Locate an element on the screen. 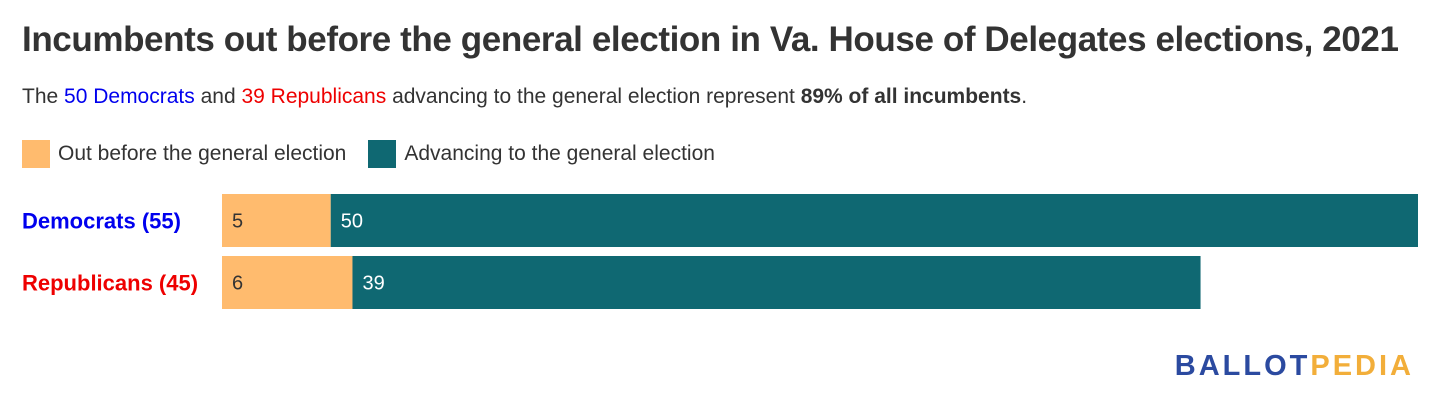  category-label: Democrats (55) is located at coordinates (101, 221).